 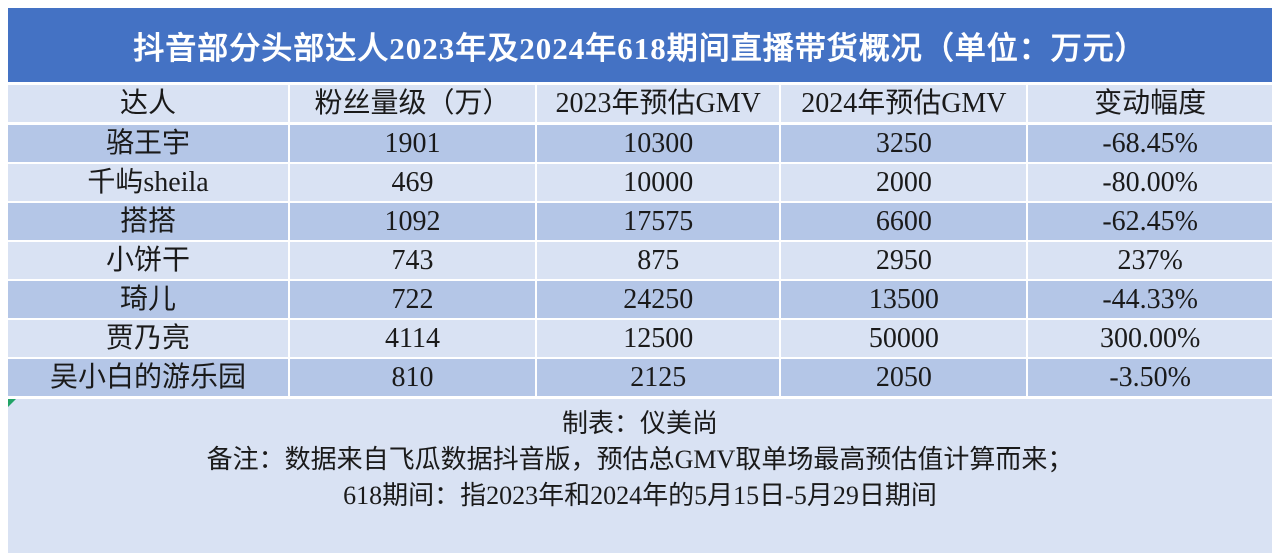 I want to click on table-row-cell-fans: 743, so click(x=412, y=260).